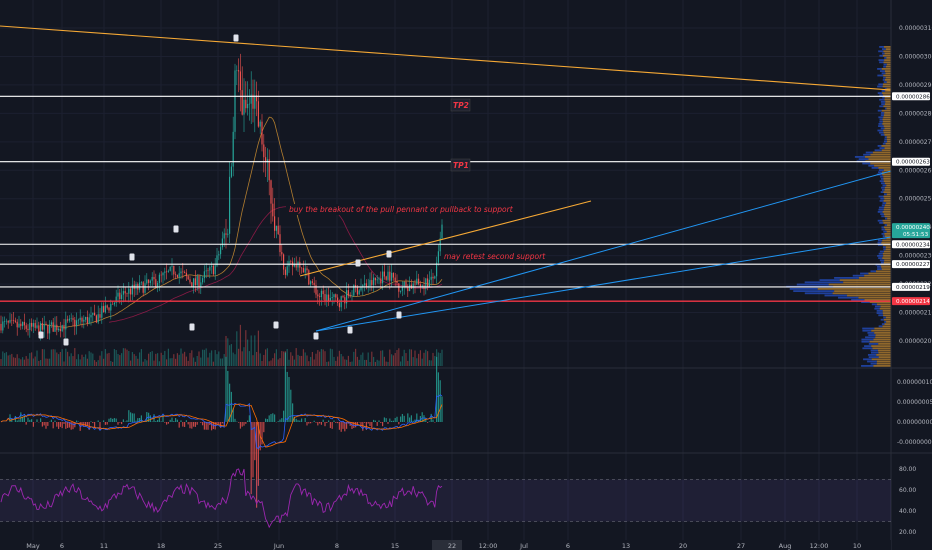 The image size is (932, 550). What do you see at coordinates (458, 501) in the screenshot?
I see `rsi-pane: 80.00 60.00 40.00 20.00` at bounding box center [458, 501].